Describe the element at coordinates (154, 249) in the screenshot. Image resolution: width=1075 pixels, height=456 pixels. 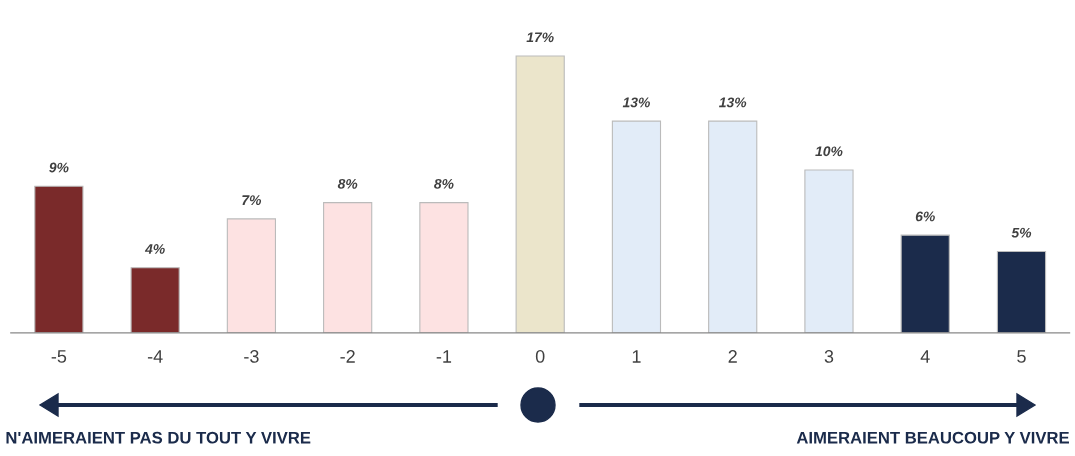
I see `data-label: 4%` at that location.